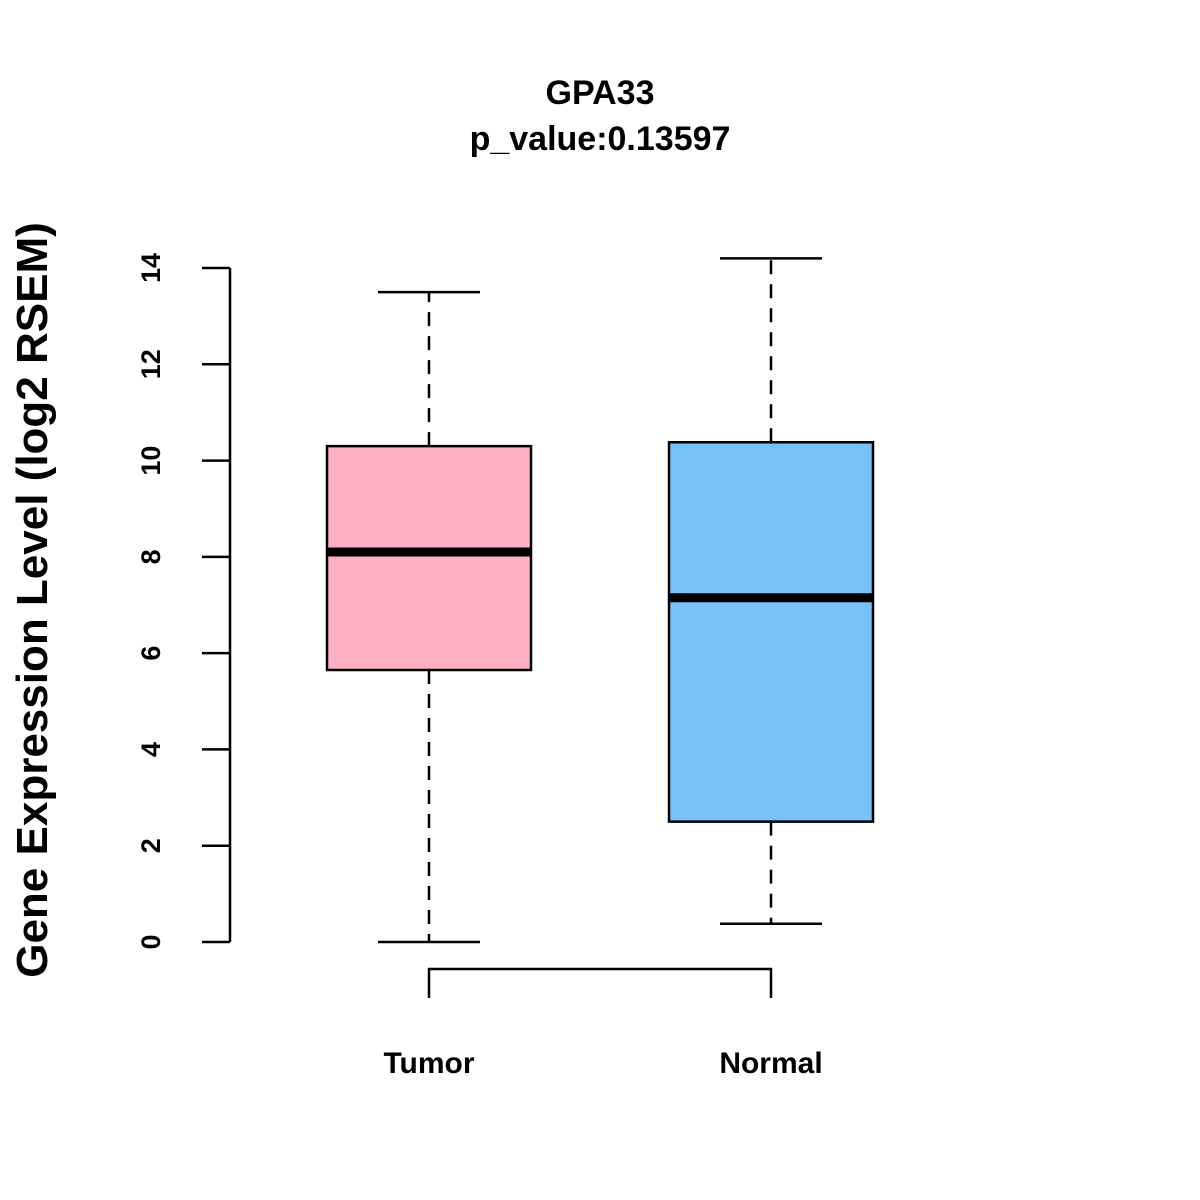  Describe the element at coordinates (602, 1063) in the screenshot. I see `x-axis-labels: Tumor Normal` at that location.